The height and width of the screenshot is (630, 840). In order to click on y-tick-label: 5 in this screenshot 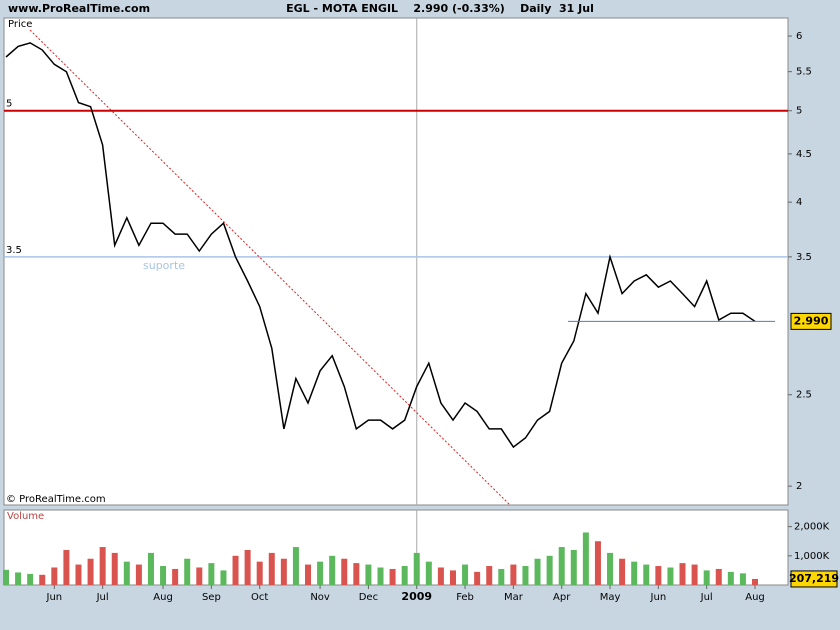, I will do `click(799, 111)`.